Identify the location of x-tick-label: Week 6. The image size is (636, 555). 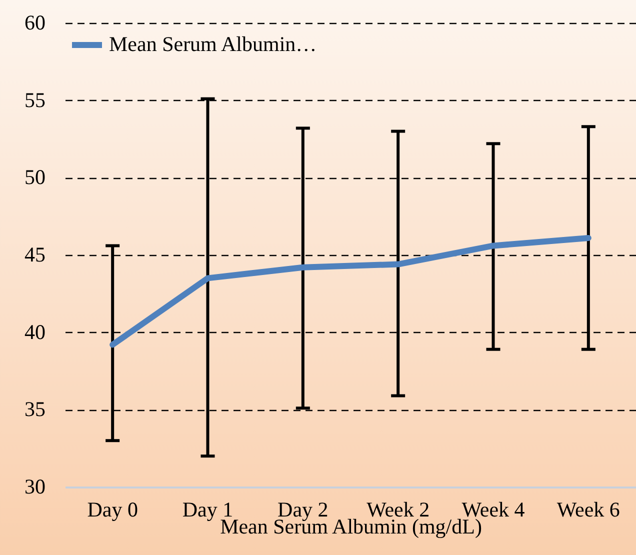
(588, 510).